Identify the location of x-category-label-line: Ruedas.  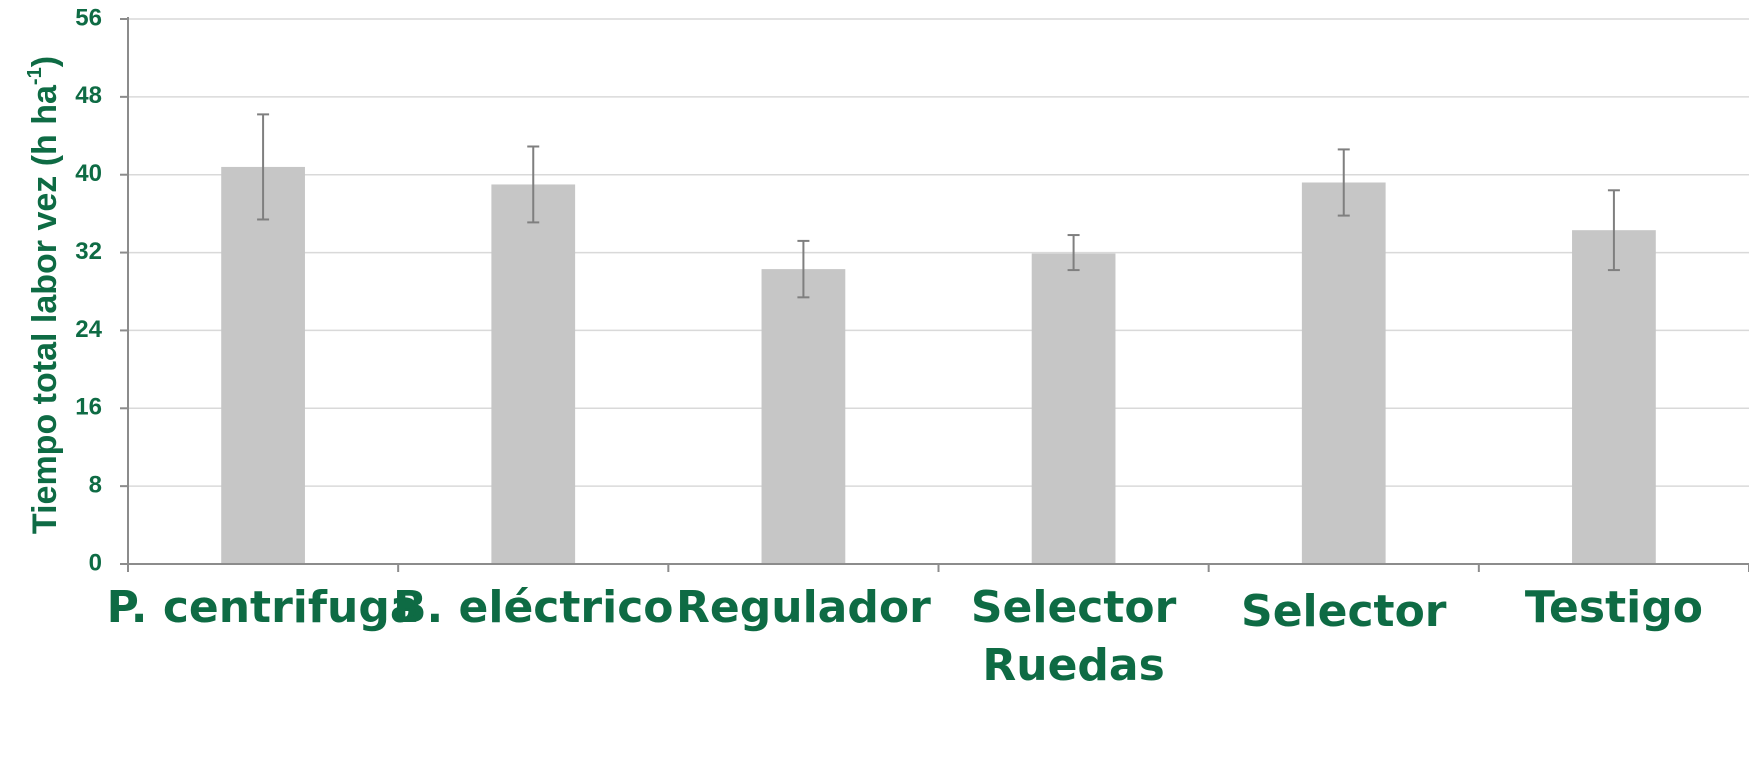
(1073, 665).